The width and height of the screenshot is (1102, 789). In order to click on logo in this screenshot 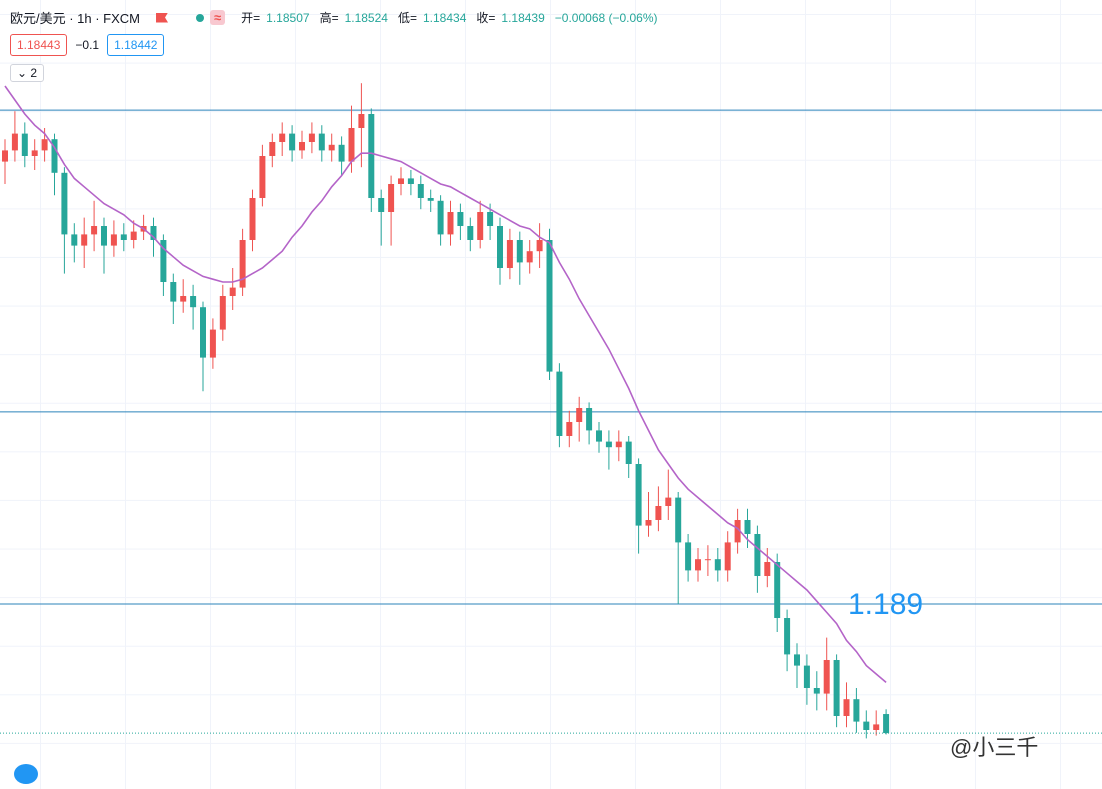, I will do `click(26, 774)`.